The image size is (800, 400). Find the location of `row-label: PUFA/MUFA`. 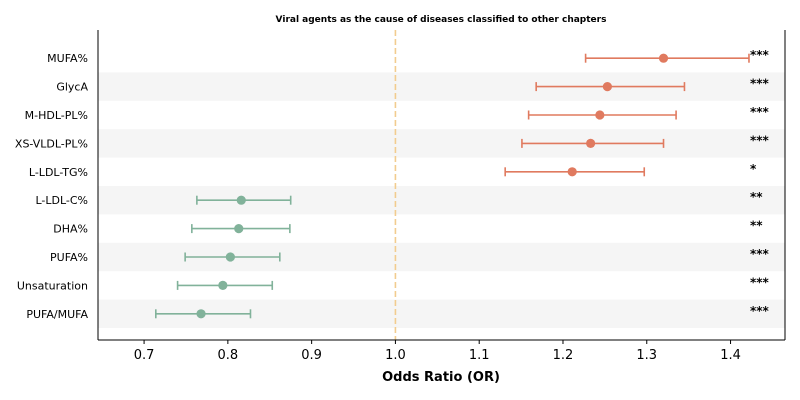

row-label: PUFA/MUFA is located at coordinates (57, 314).